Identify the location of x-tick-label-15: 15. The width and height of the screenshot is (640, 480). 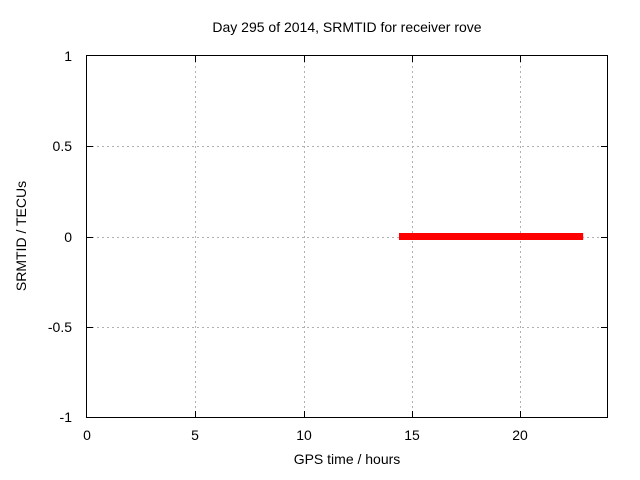
(412, 435).